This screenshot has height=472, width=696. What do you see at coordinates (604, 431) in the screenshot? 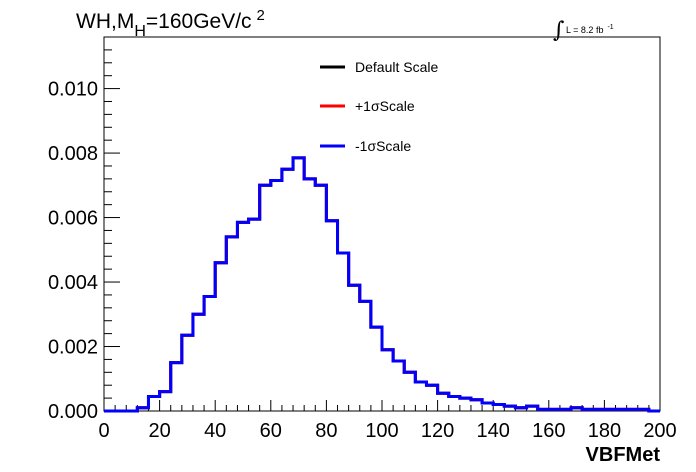
I see `x-tick-label: 180` at bounding box center [604, 431].